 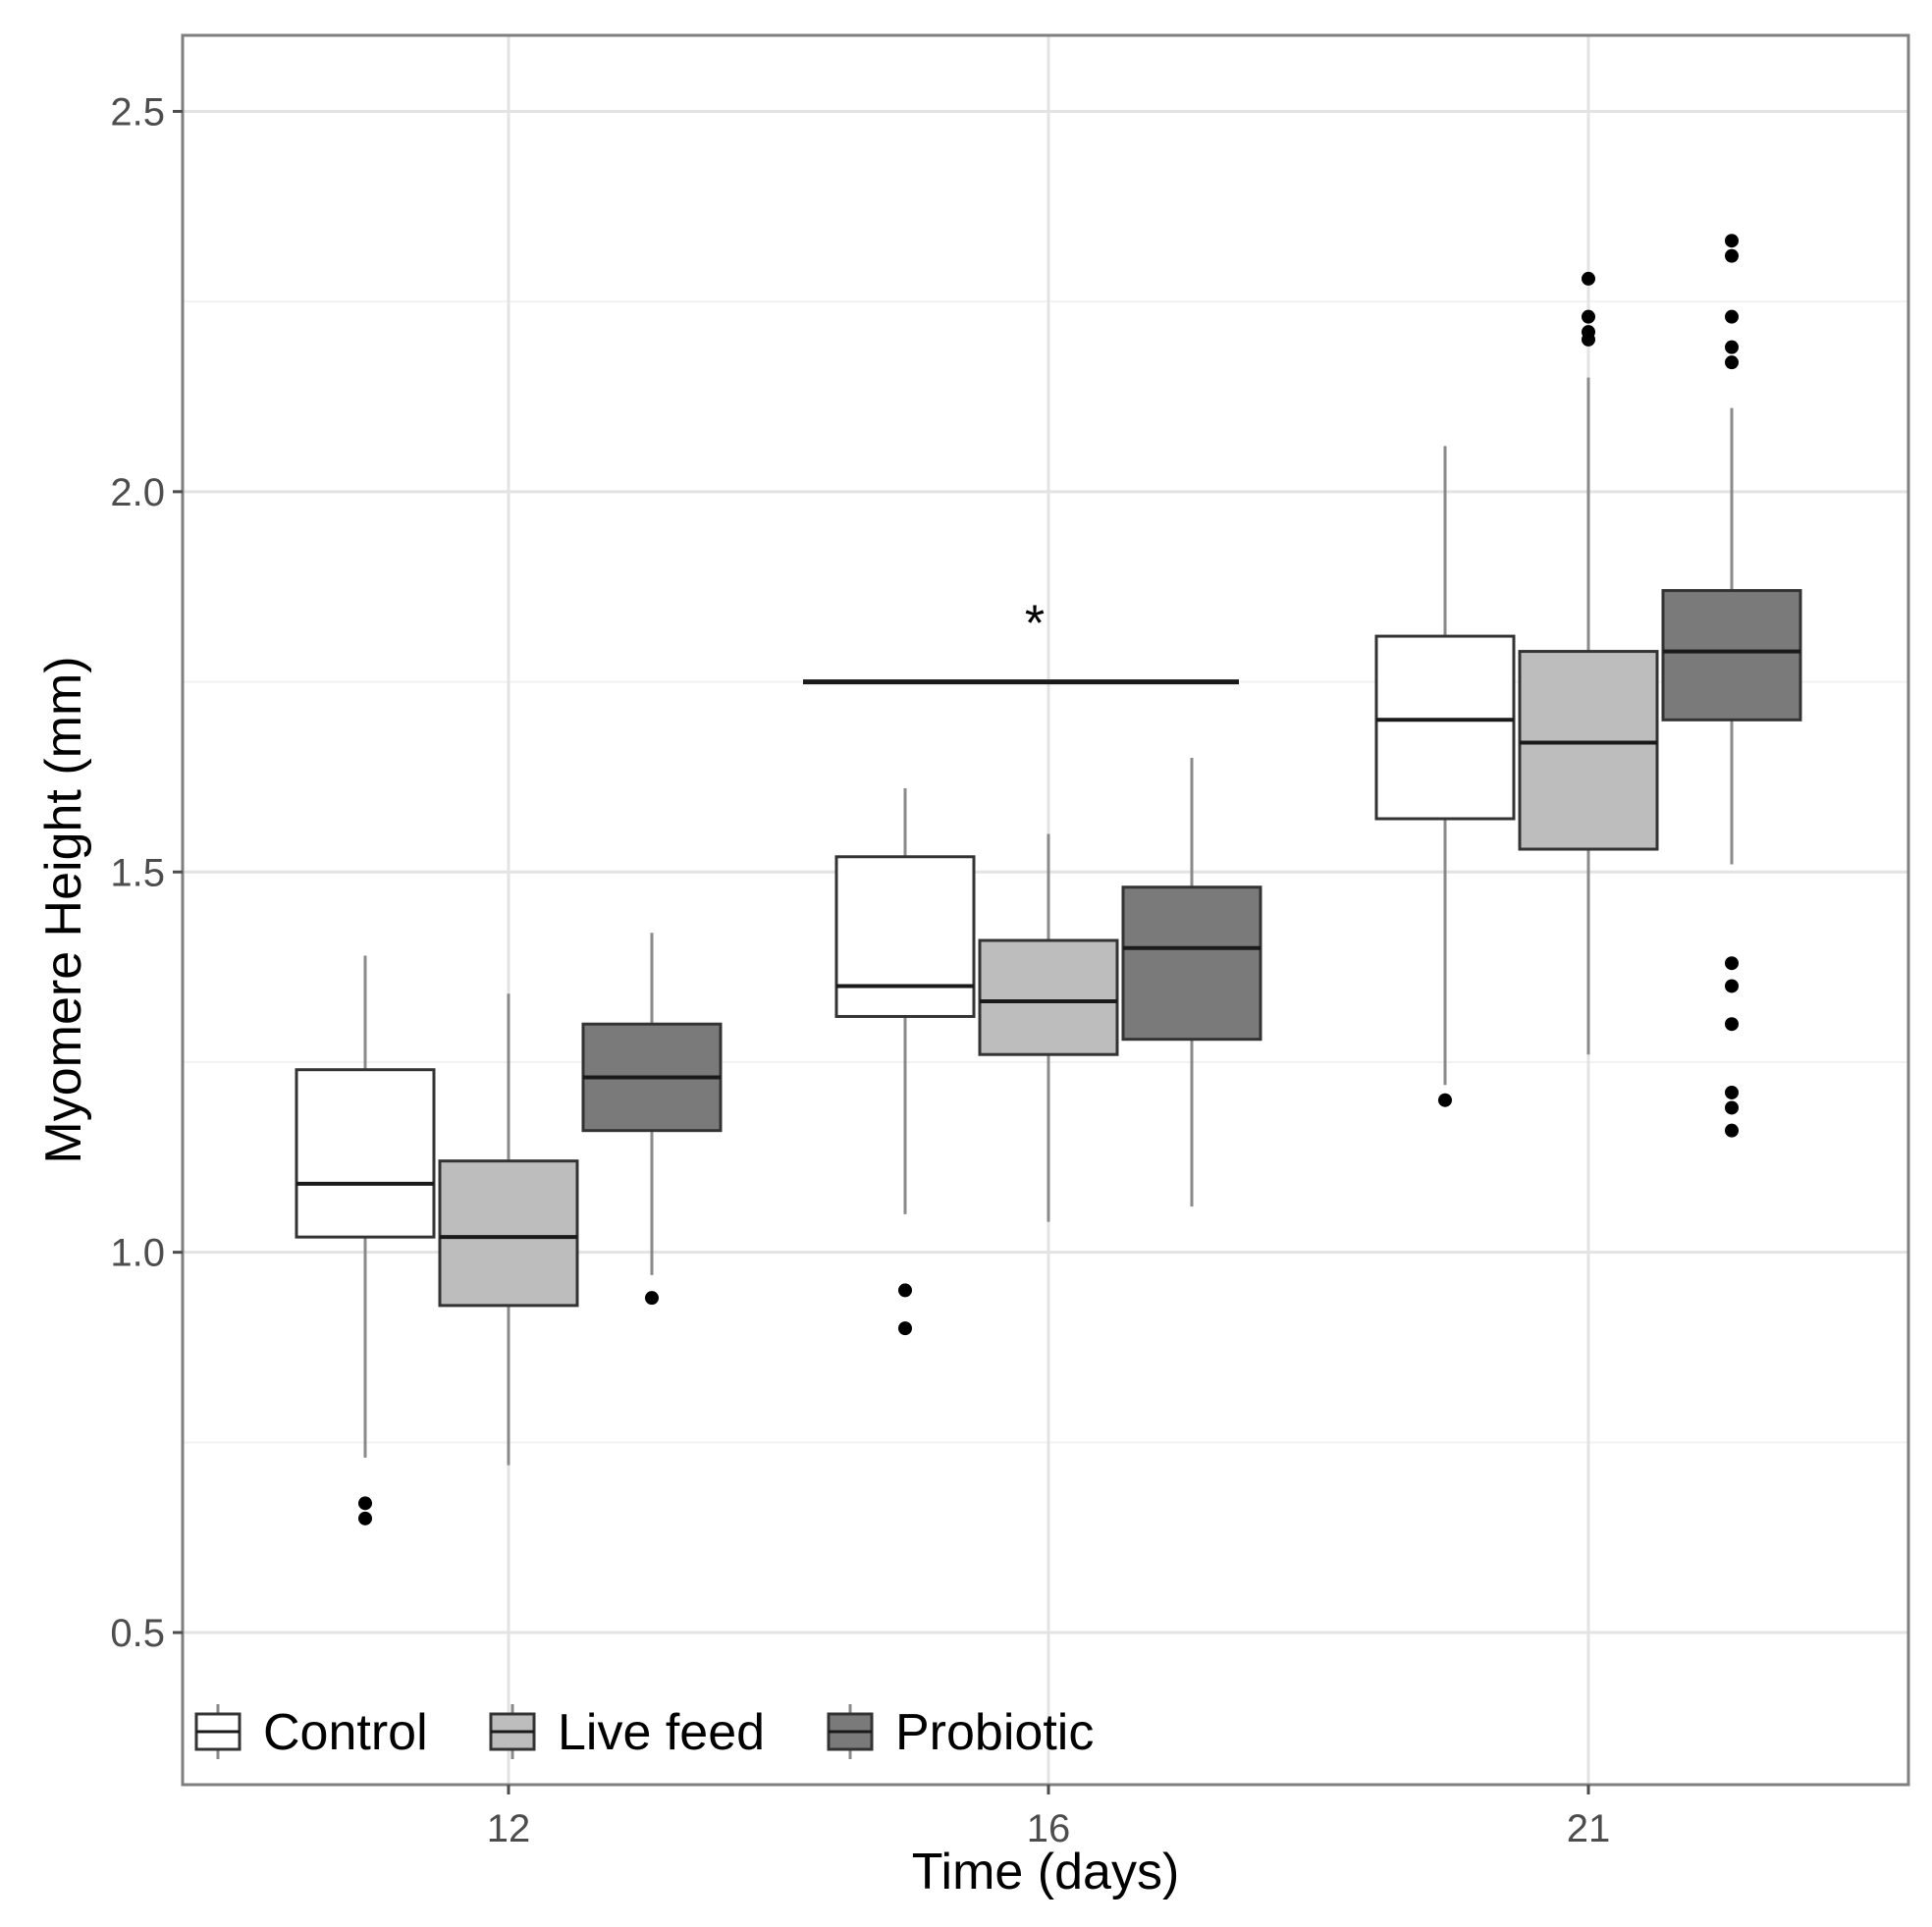 What do you see at coordinates (1035, 624) in the screenshot?
I see `significance-star: *` at bounding box center [1035, 624].